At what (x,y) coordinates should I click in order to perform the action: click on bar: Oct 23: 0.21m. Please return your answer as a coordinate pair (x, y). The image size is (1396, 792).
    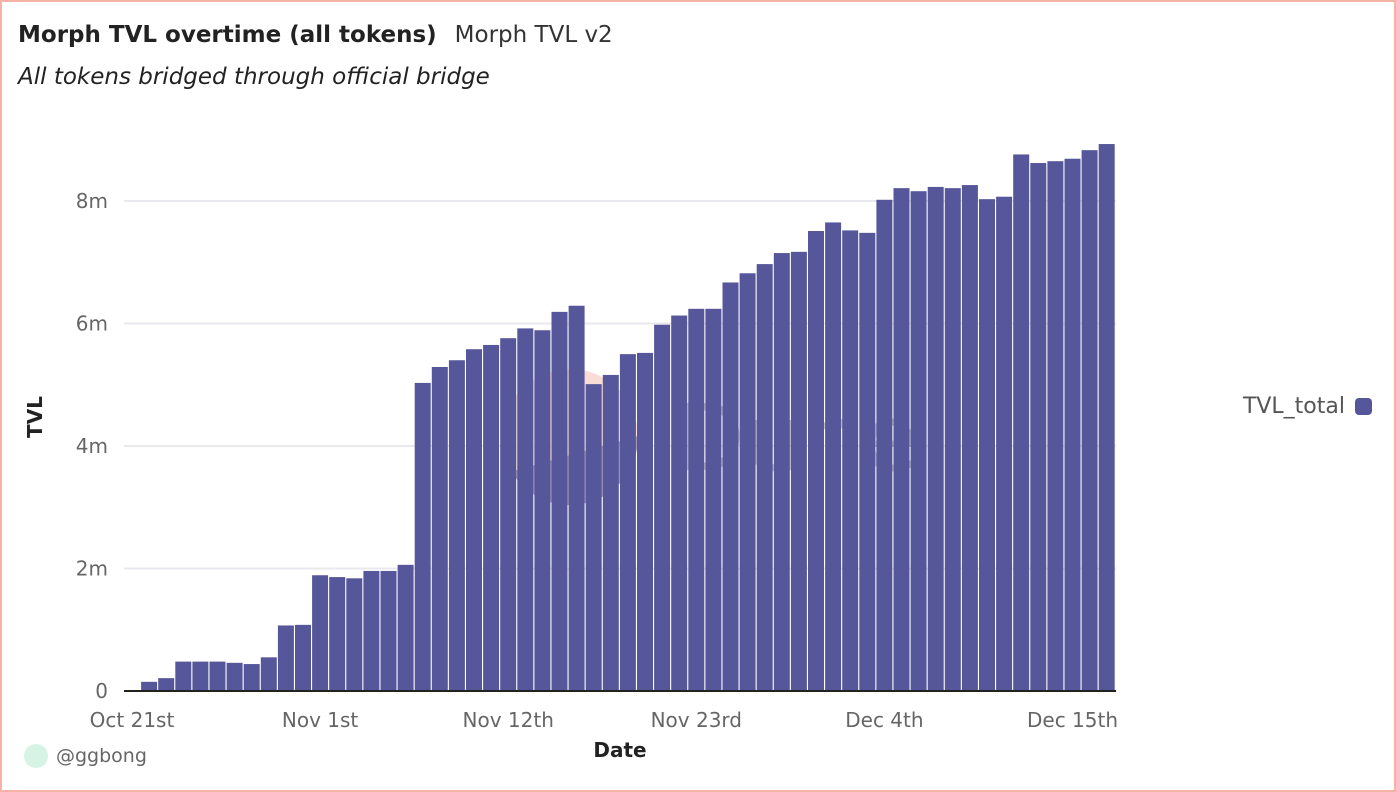
    Looking at the image, I should click on (166, 684).